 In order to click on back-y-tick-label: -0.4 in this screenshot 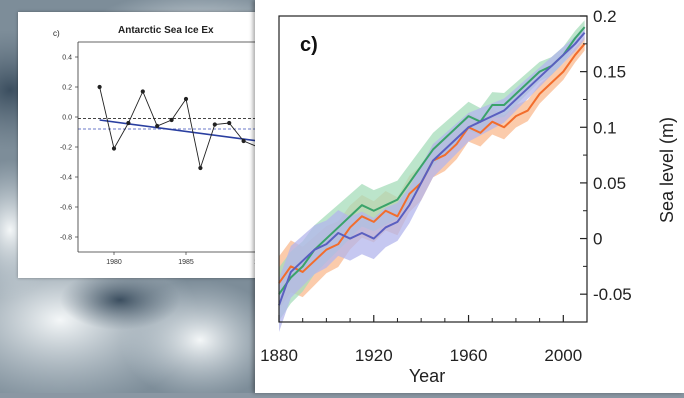, I will do `click(66, 178)`.